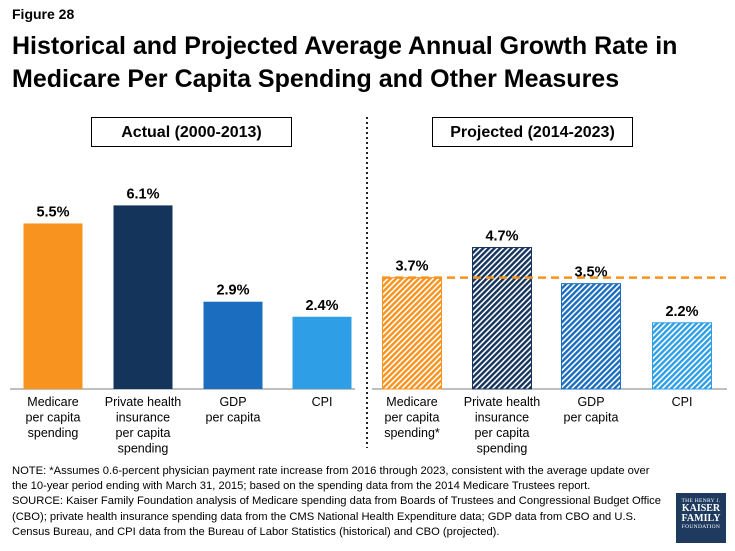  Describe the element at coordinates (233, 410) in the screenshot. I see `category-label-actual-gdp: GDP per capita` at that location.